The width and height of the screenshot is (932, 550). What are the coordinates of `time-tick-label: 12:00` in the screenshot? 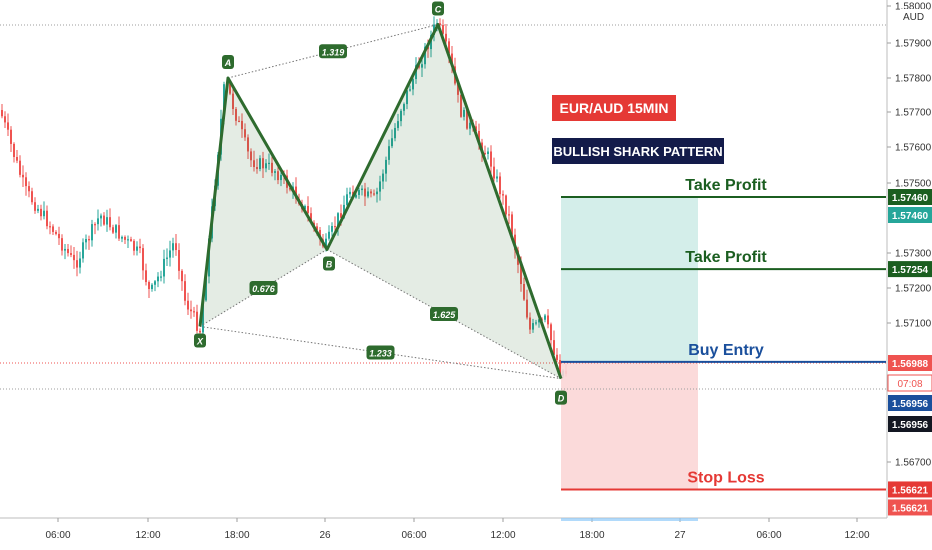 It's located at (502, 535).